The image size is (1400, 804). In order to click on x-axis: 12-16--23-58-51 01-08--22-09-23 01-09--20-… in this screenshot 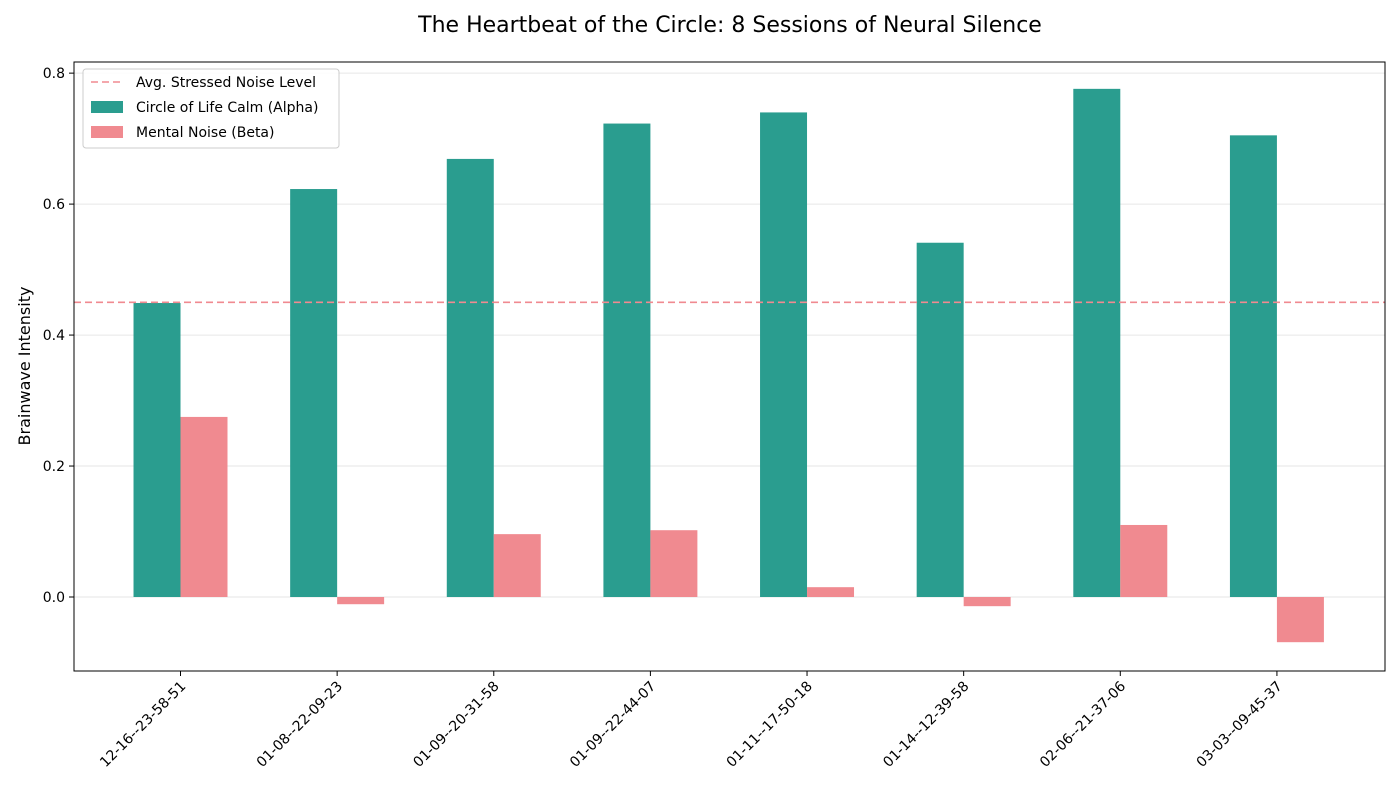, I will do `click(691, 721)`.